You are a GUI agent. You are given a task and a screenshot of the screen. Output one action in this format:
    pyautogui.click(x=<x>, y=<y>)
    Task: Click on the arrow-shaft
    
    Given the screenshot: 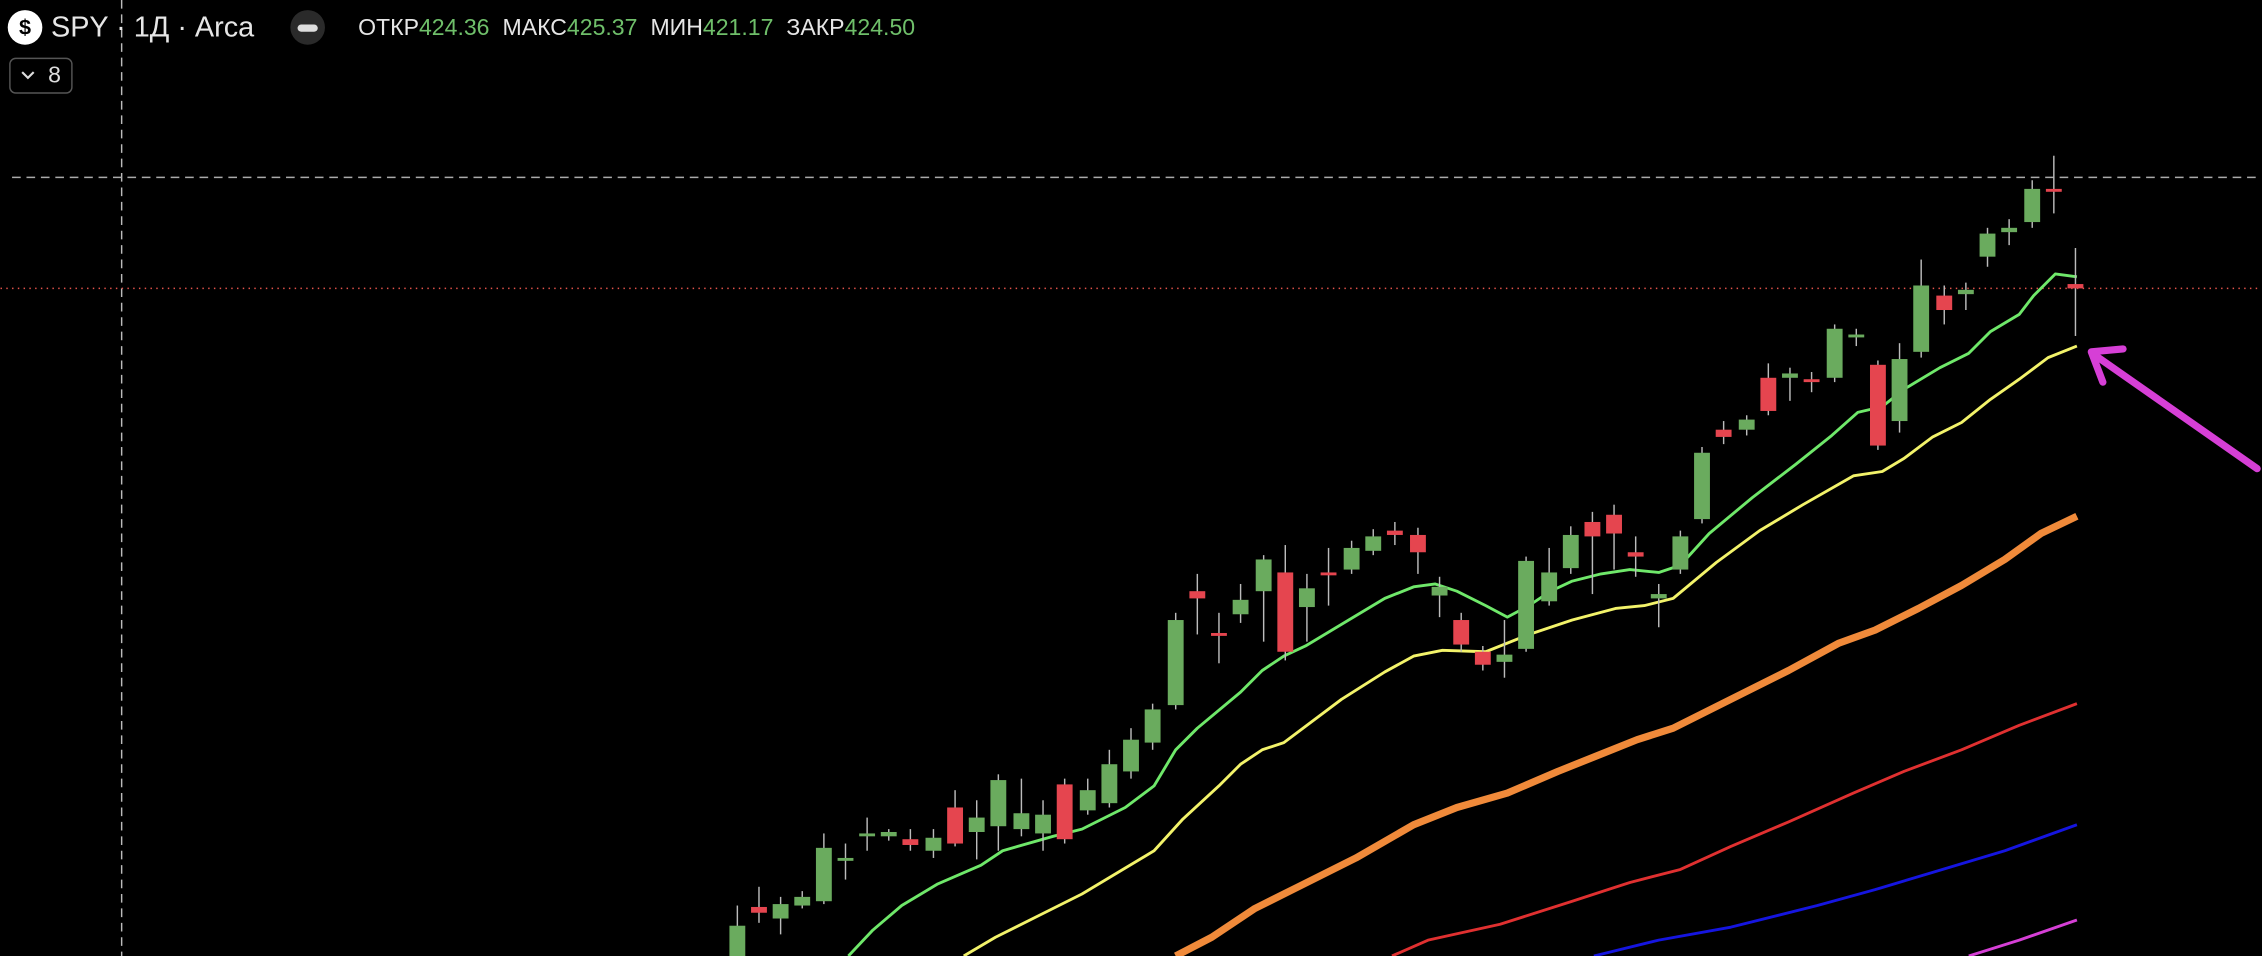 What is the action you would take?
    pyautogui.click(x=2175, y=412)
    